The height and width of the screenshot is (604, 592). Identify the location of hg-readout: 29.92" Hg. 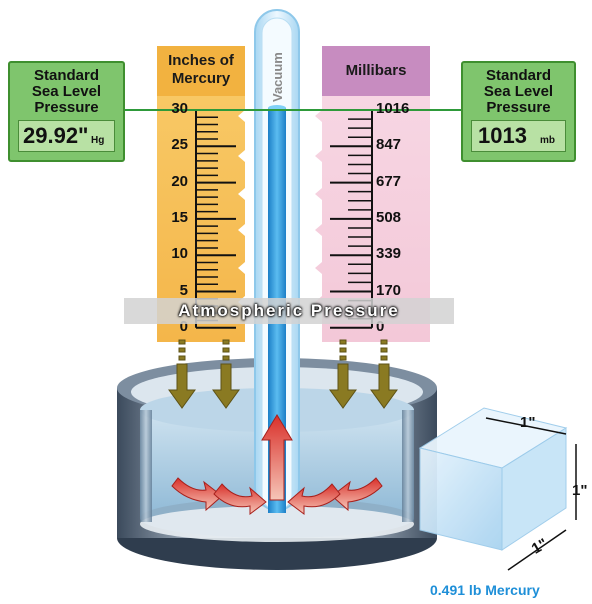
(66, 136).